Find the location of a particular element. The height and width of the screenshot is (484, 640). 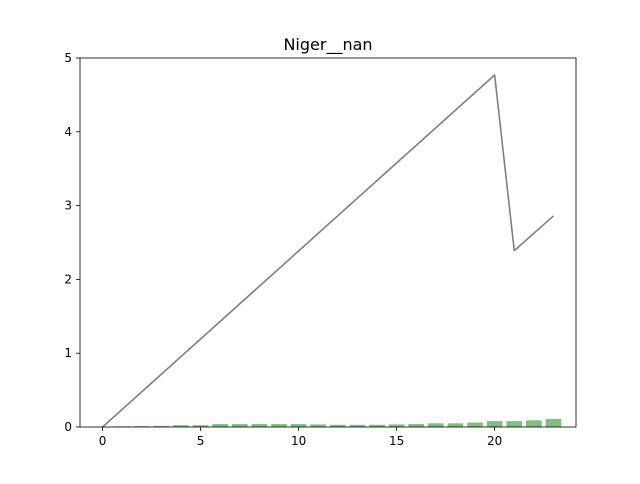

chart-title: Niger__nan is located at coordinates (327, 45).